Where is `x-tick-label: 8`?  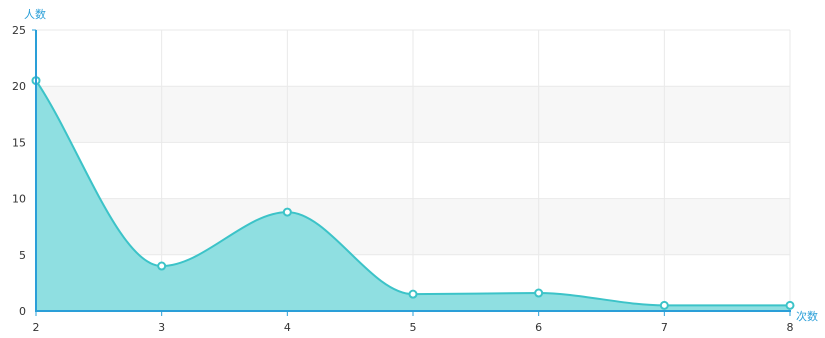 x-tick-label: 8 is located at coordinates (790, 327).